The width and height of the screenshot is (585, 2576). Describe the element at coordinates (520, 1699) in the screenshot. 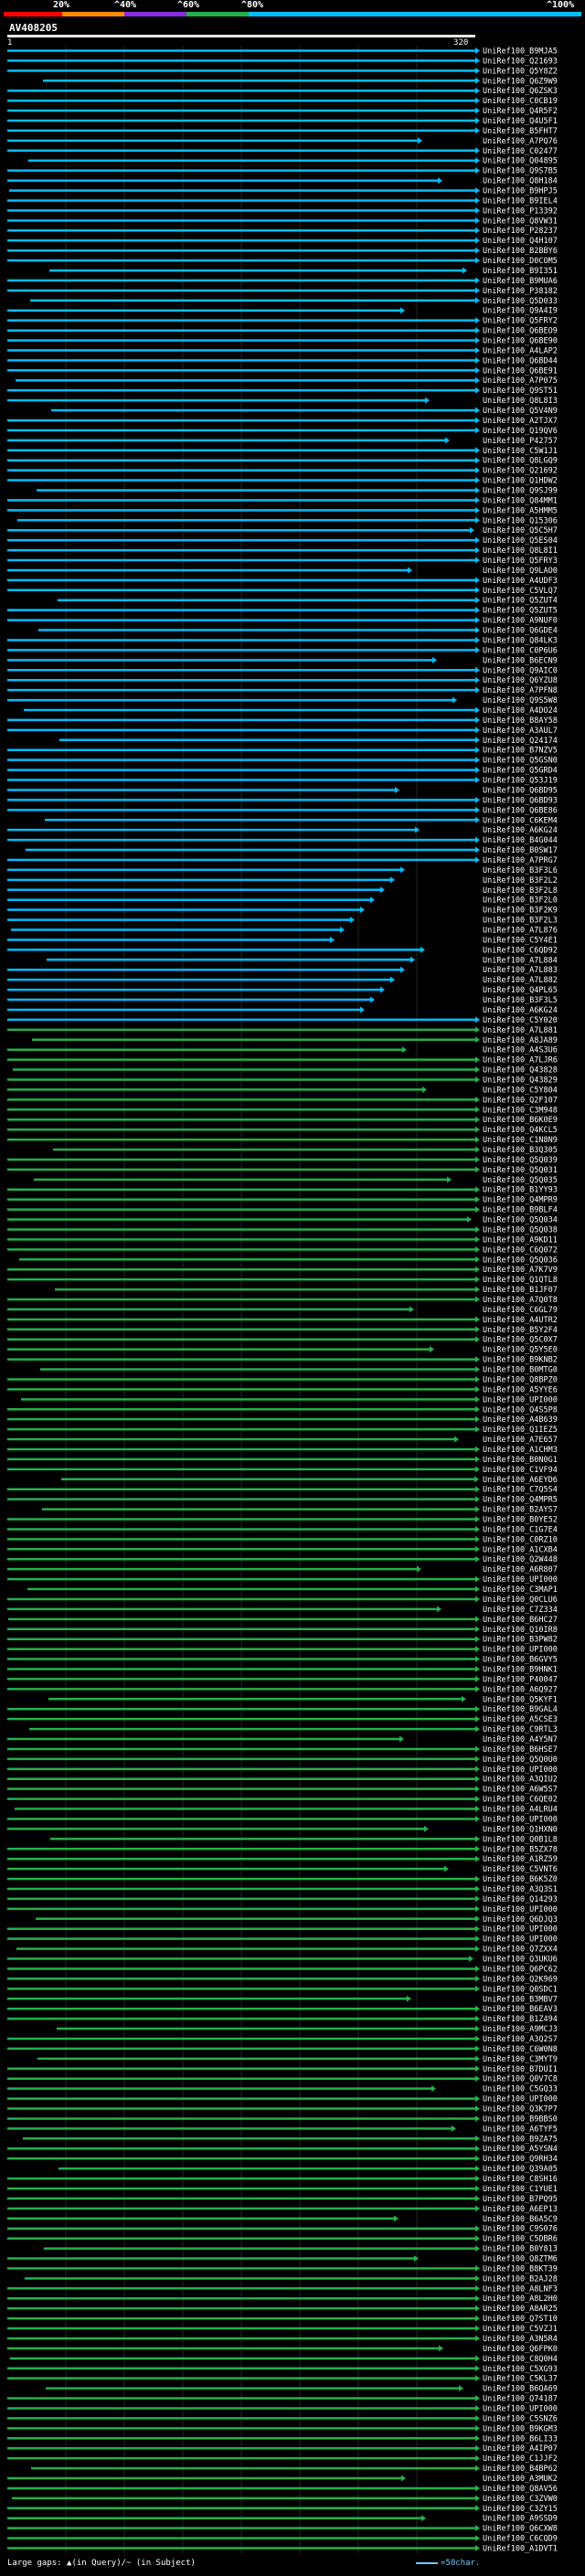

I see `hit-id-label: UniRef100_Q5KYF1` at that location.